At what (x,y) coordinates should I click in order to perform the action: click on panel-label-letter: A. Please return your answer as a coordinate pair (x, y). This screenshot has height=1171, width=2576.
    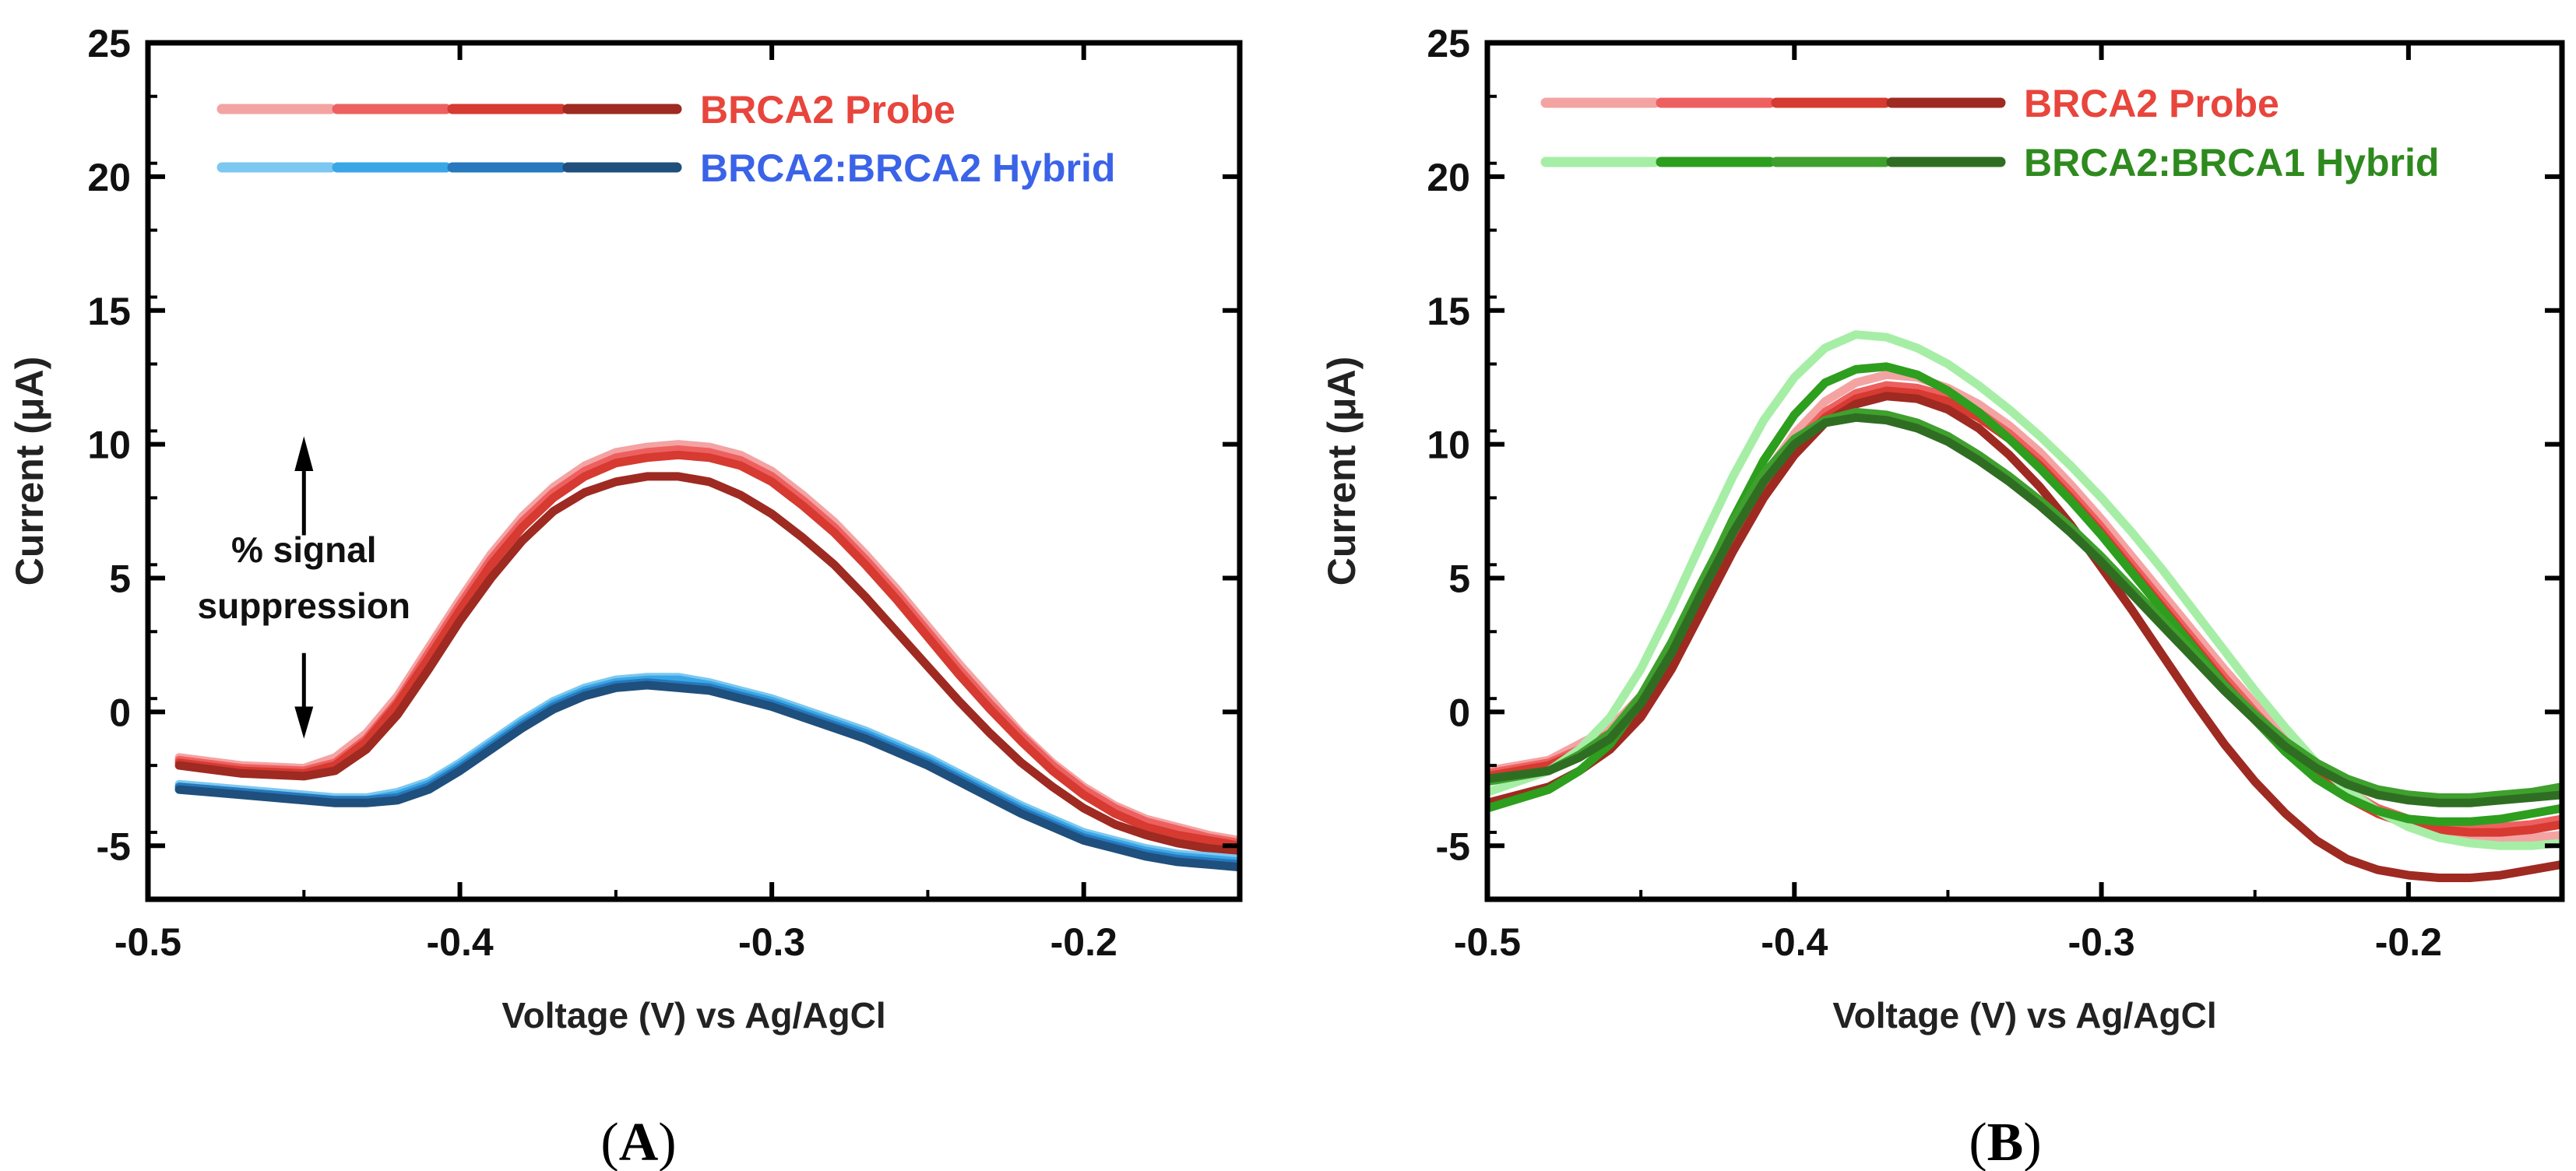
    Looking at the image, I should click on (639, 1142).